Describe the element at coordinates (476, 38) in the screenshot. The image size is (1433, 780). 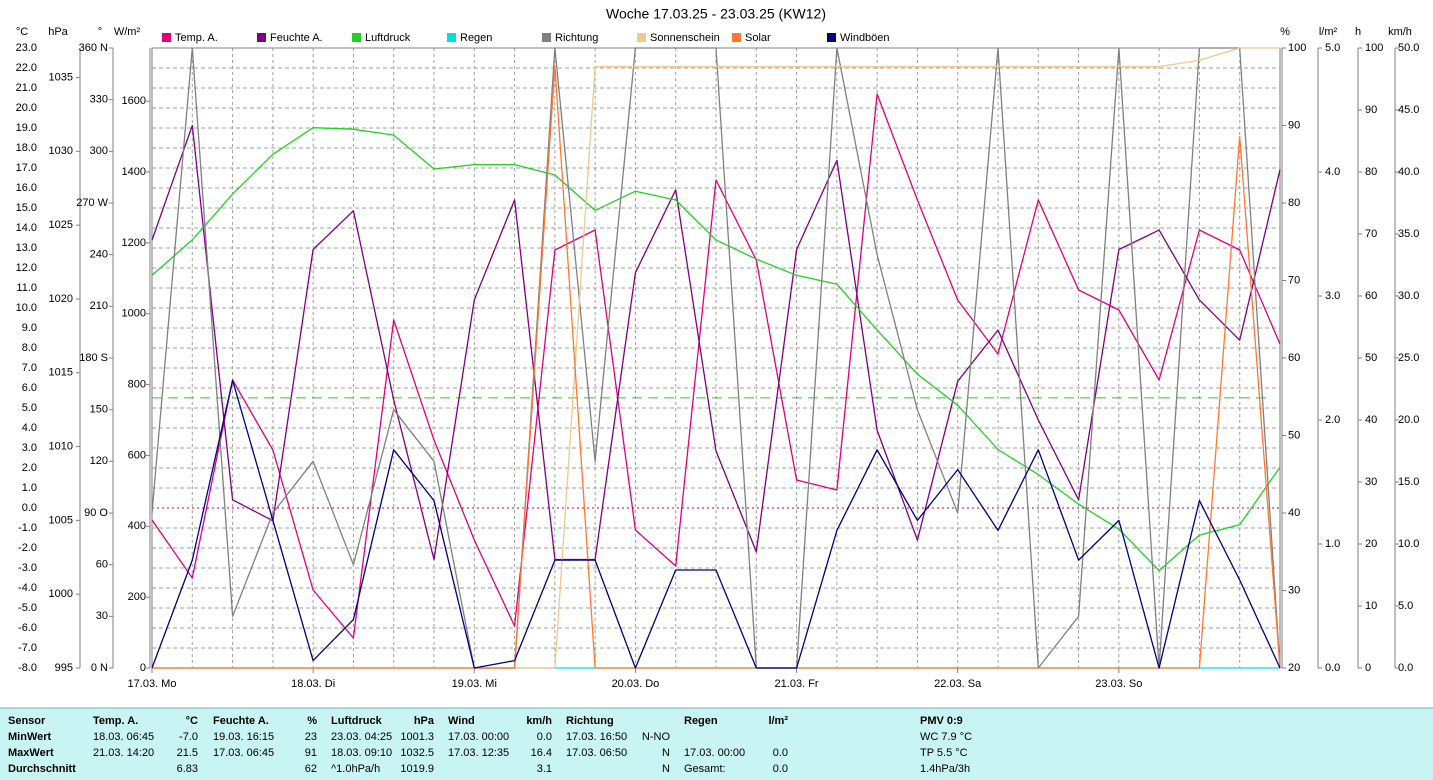
I see `legend-label: Regen` at that location.